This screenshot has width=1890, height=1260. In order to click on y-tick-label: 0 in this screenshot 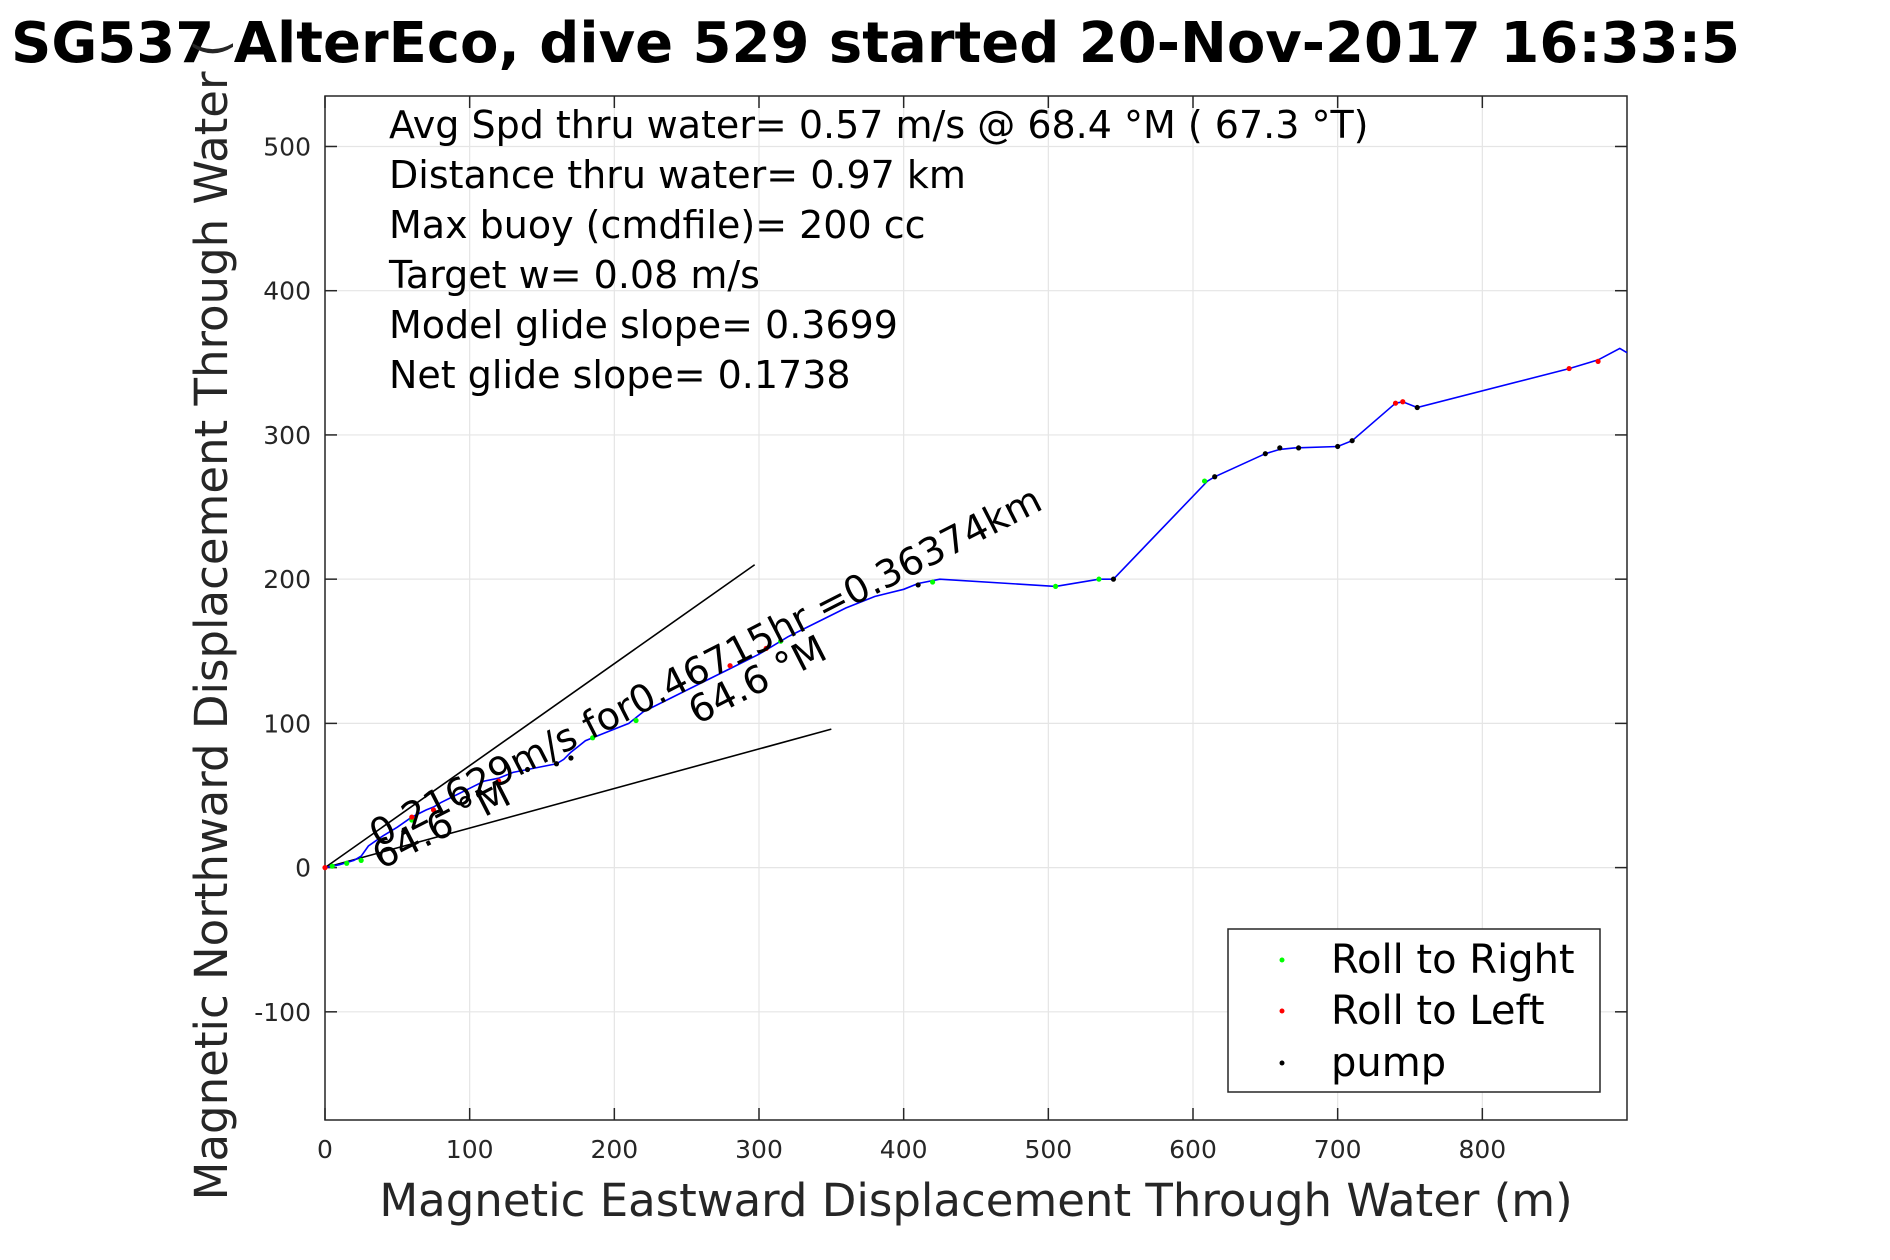, I will do `click(303, 868)`.